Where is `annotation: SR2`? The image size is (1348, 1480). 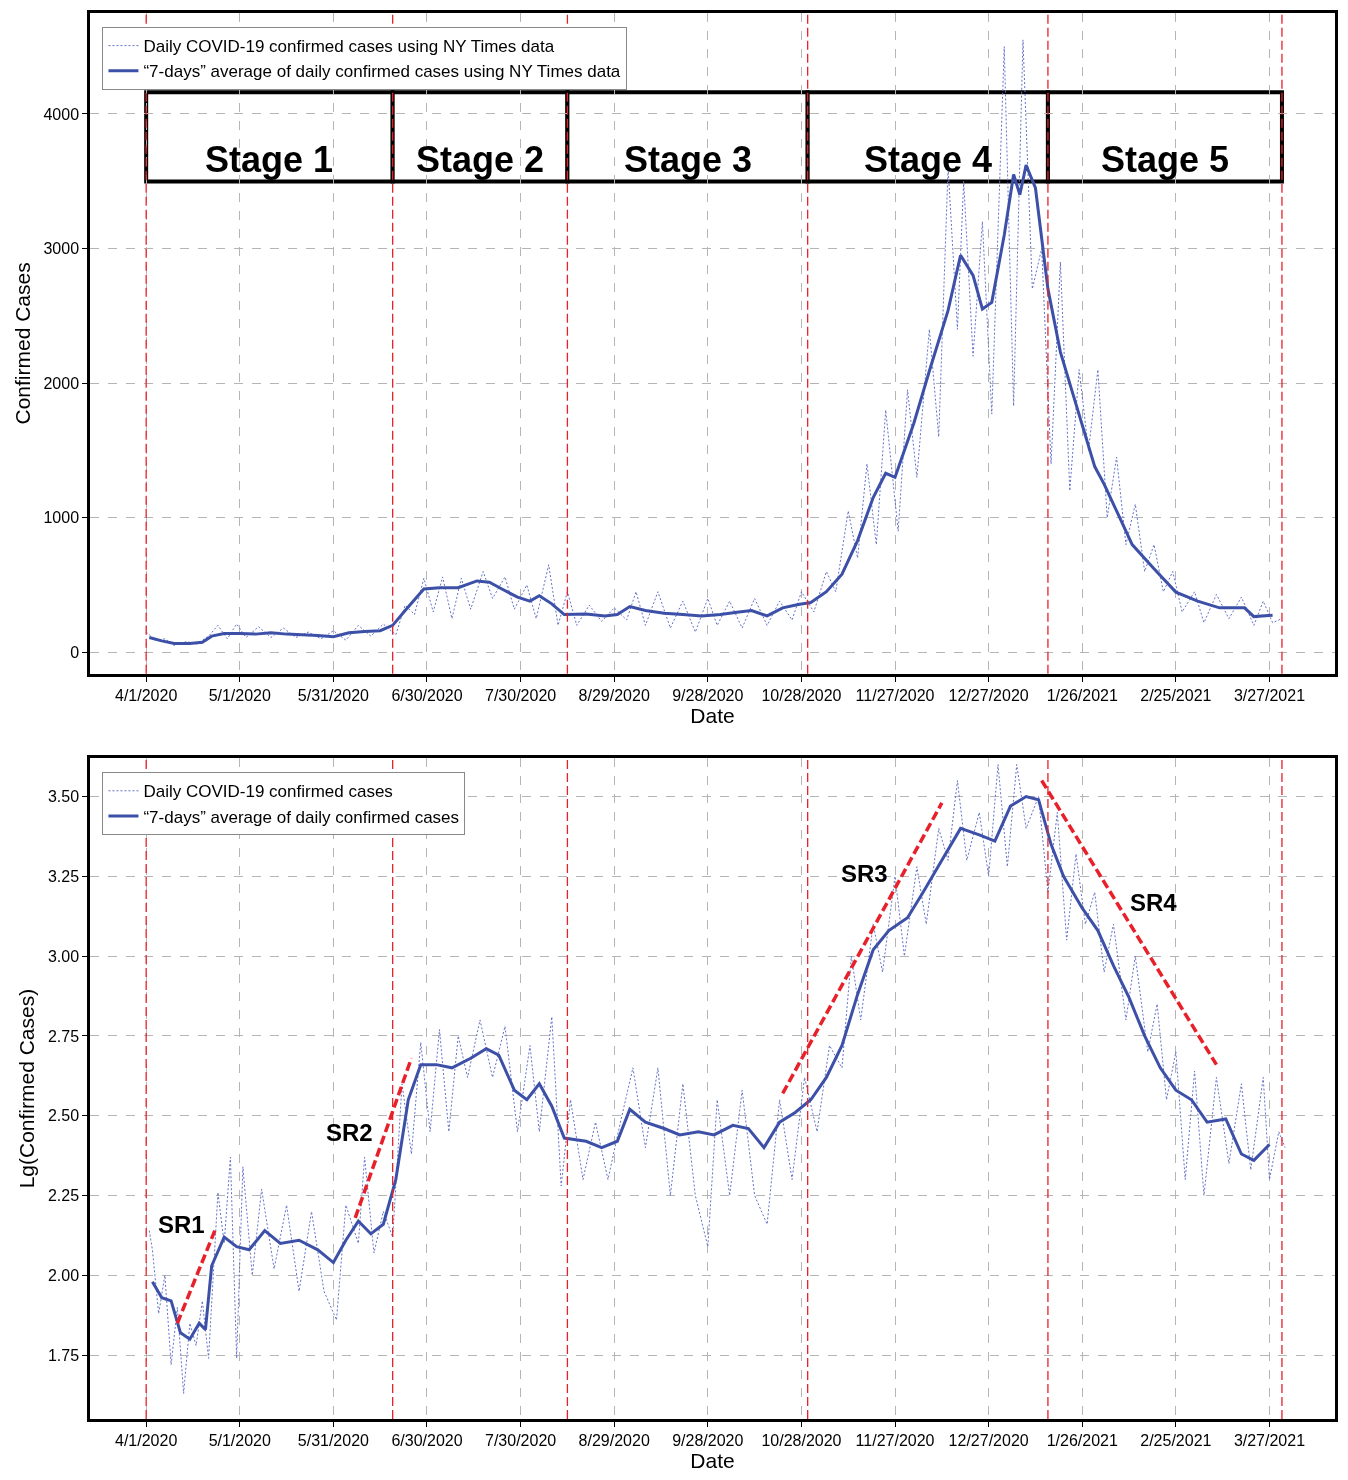 annotation: SR2 is located at coordinates (349, 1132).